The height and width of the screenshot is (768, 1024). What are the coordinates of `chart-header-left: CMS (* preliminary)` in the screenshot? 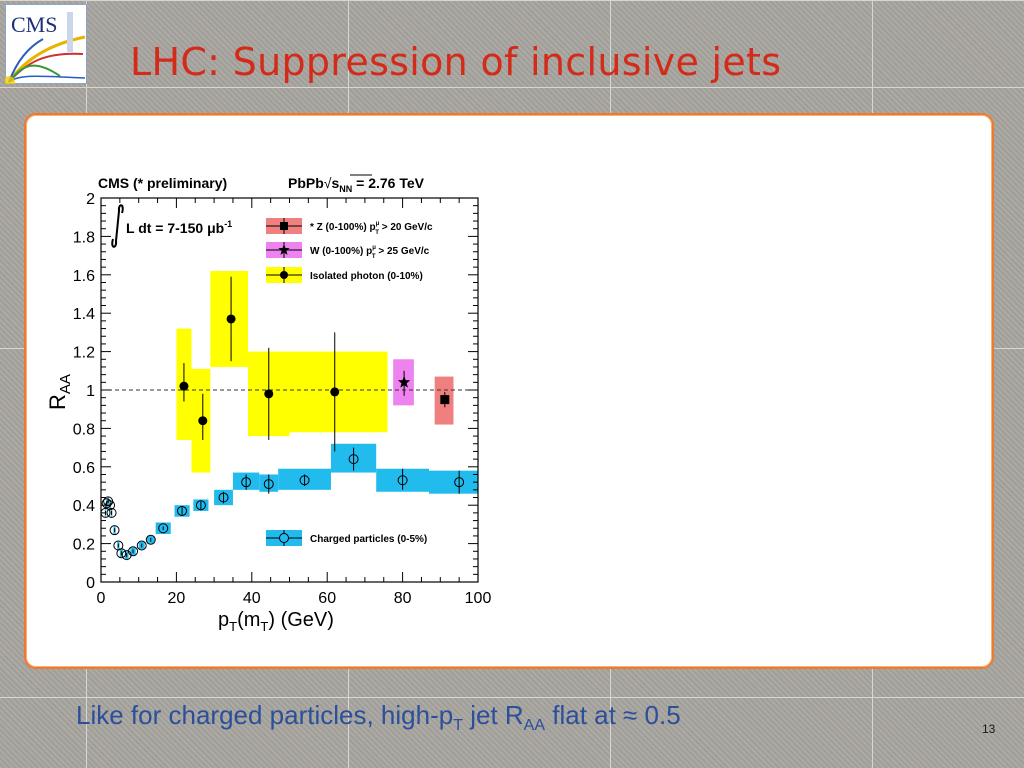 It's located at (162, 183).